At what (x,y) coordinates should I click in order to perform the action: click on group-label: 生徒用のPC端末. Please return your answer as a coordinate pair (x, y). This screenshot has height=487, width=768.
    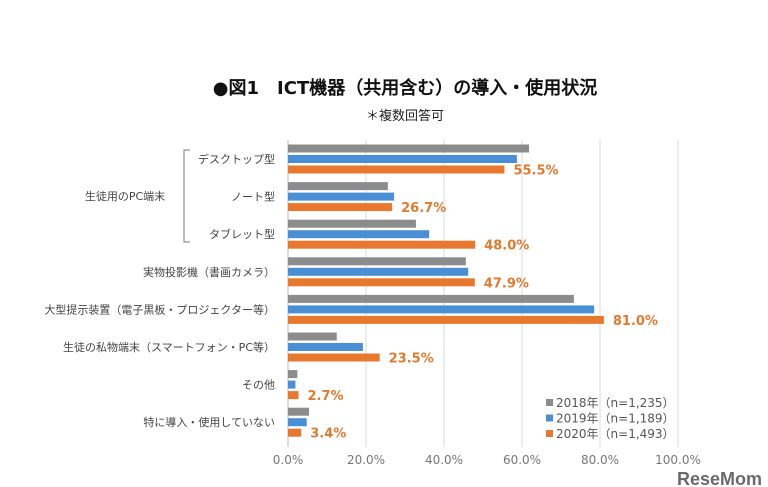
    Looking at the image, I should click on (125, 196).